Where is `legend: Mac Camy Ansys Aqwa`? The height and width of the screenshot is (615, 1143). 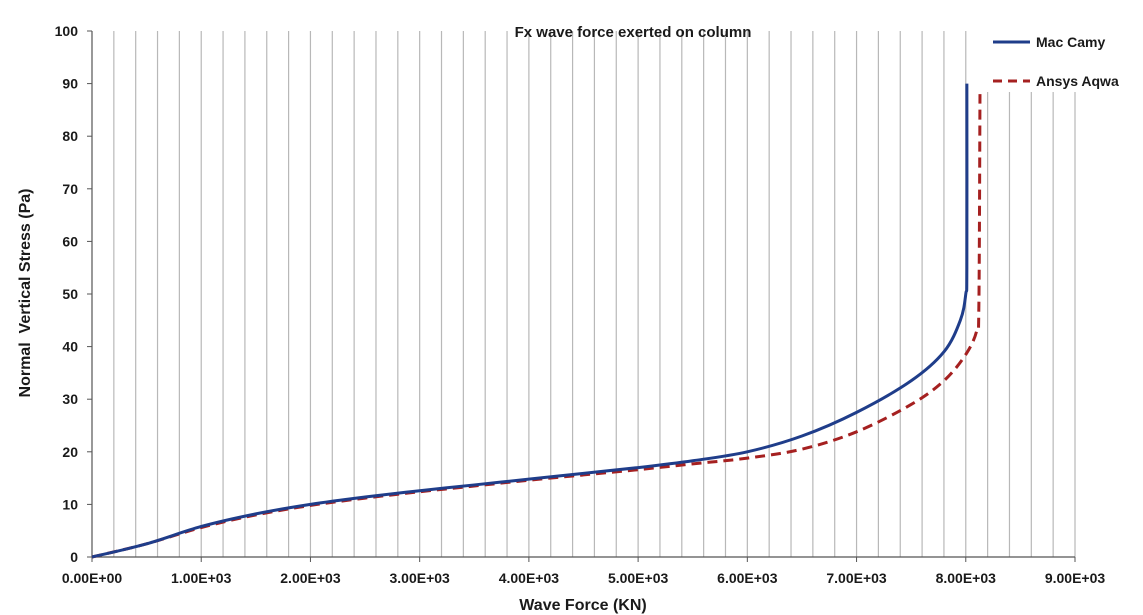 legend: Mac Camy Ansys Aqwa is located at coordinates (1052, 57).